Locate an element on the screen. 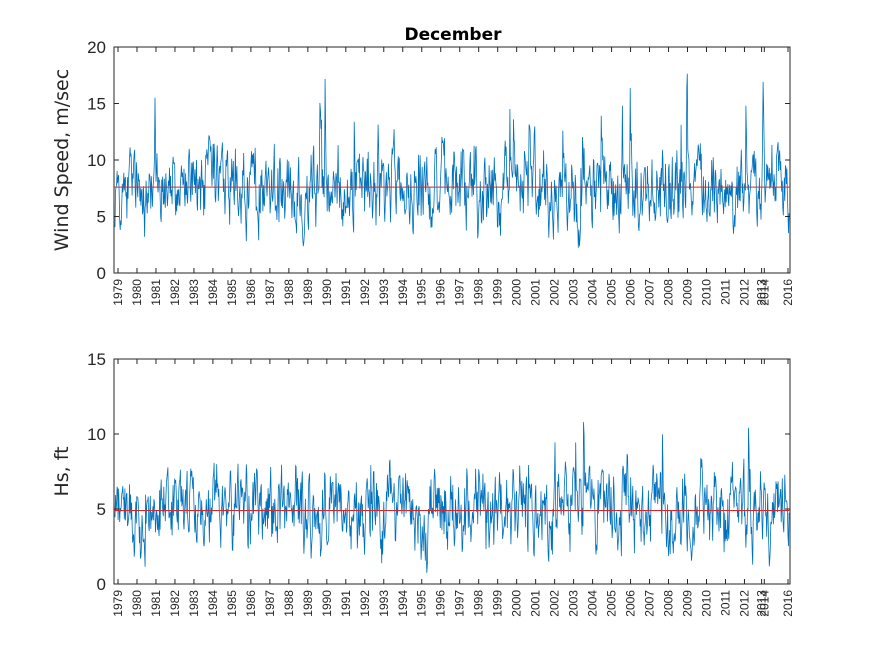  y-tick-label: 20 is located at coordinates (96, 47).